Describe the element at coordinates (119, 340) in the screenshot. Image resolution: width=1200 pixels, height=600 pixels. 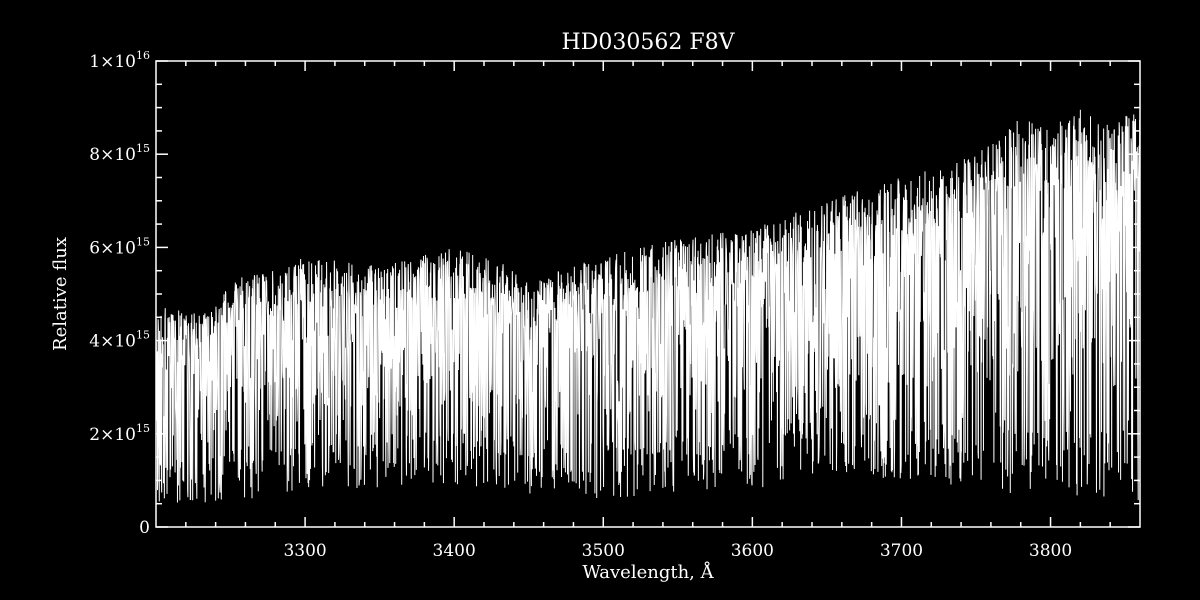
I see `y-tick-label: 4×10¹⁵` at that location.